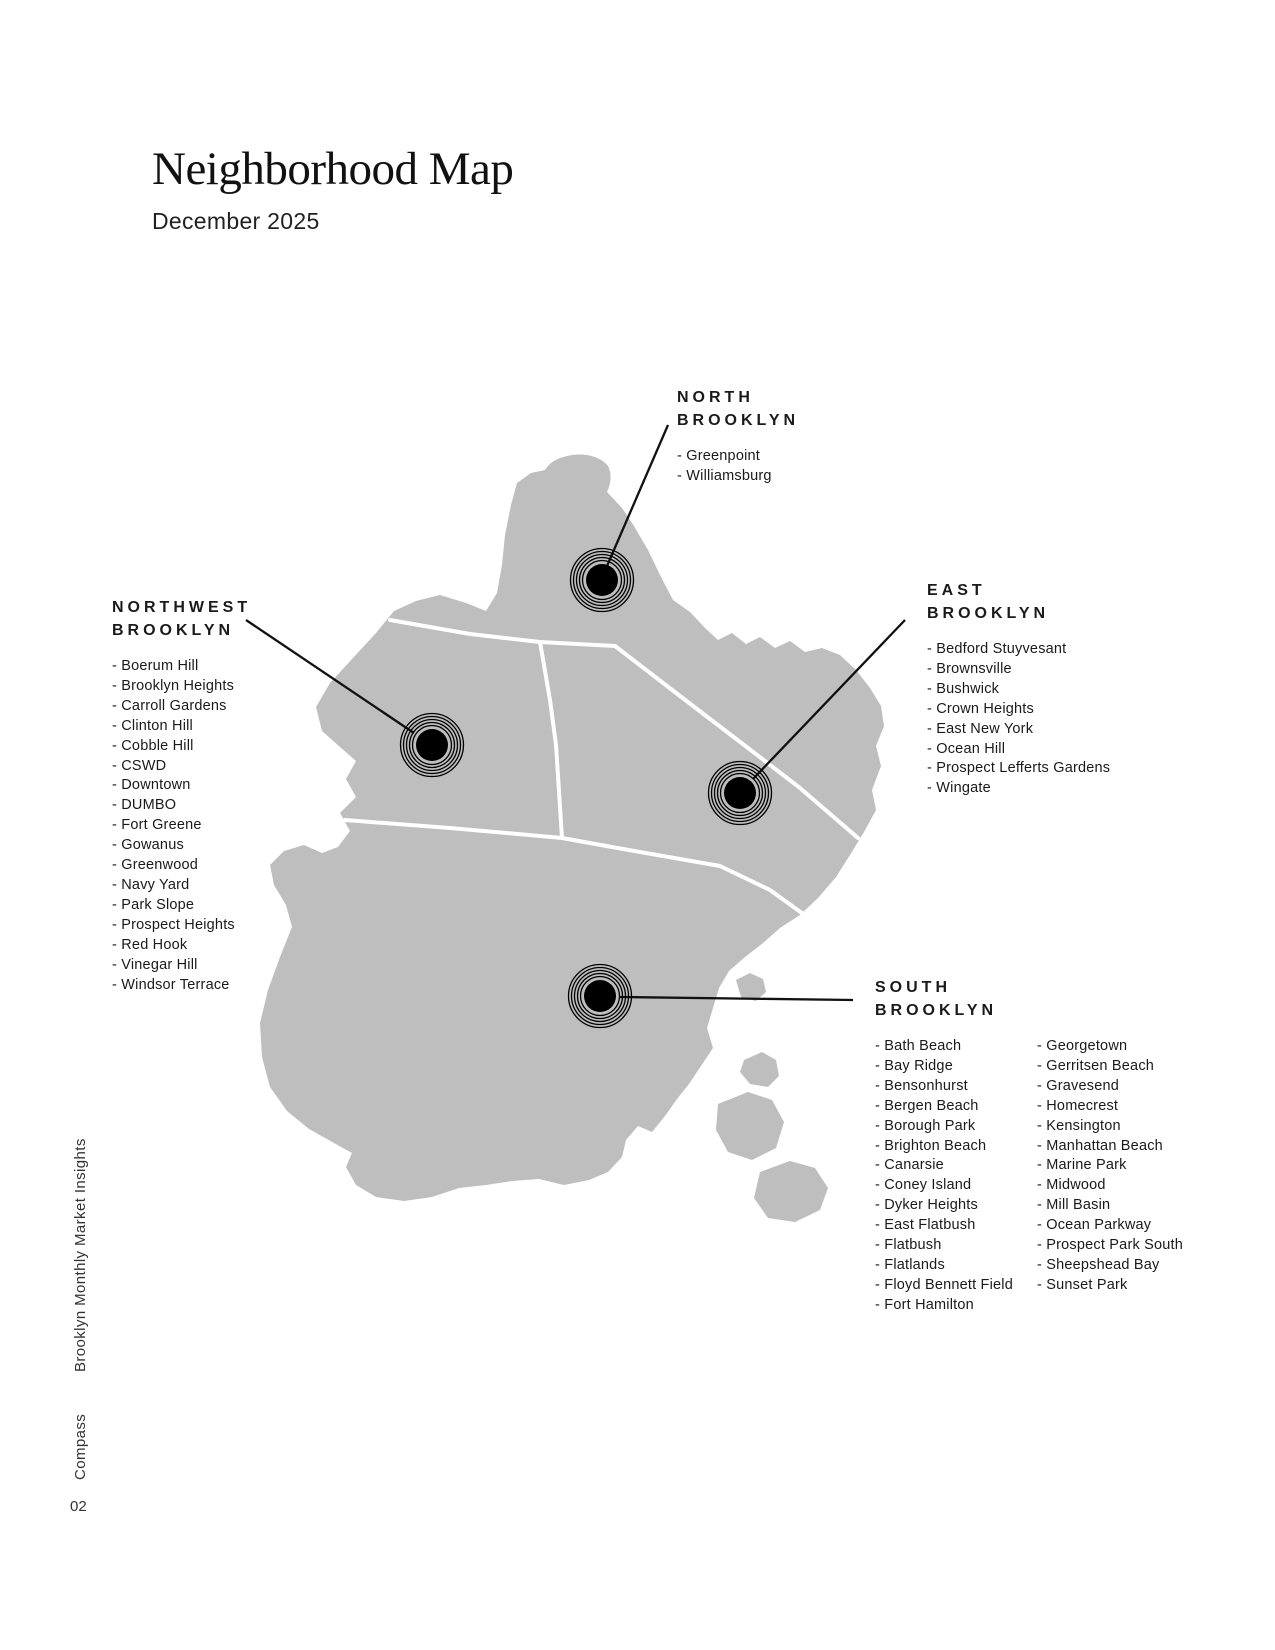 The width and height of the screenshot is (1275, 1650). What do you see at coordinates (740, 793) in the screenshot?
I see `region-marker-east` at bounding box center [740, 793].